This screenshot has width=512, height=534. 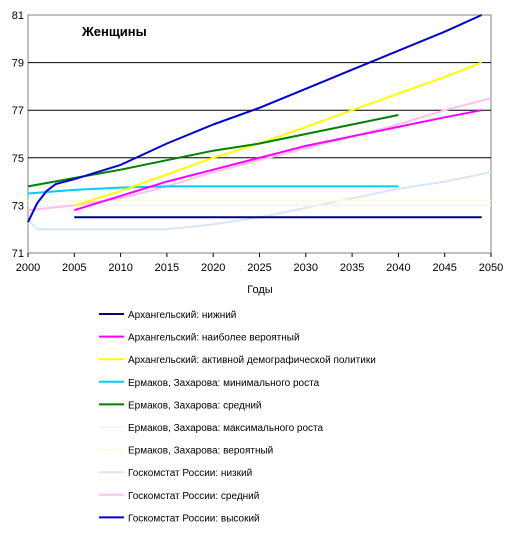 I want to click on legend-label-9: Госкомстат России: средний, so click(x=193, y=496).